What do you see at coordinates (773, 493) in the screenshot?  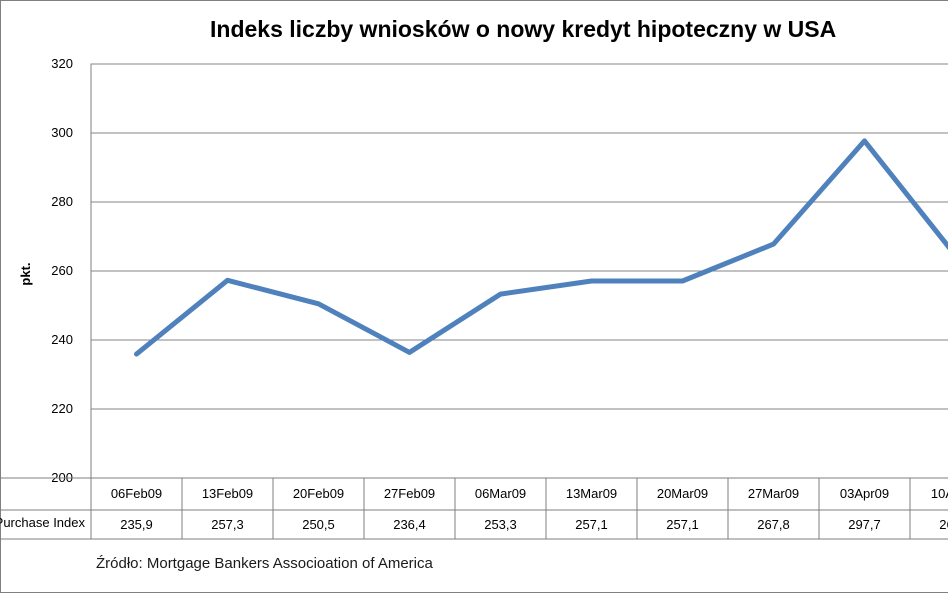 I see `x-tick-label: 27Mar09` at bounding box center [773, 493].